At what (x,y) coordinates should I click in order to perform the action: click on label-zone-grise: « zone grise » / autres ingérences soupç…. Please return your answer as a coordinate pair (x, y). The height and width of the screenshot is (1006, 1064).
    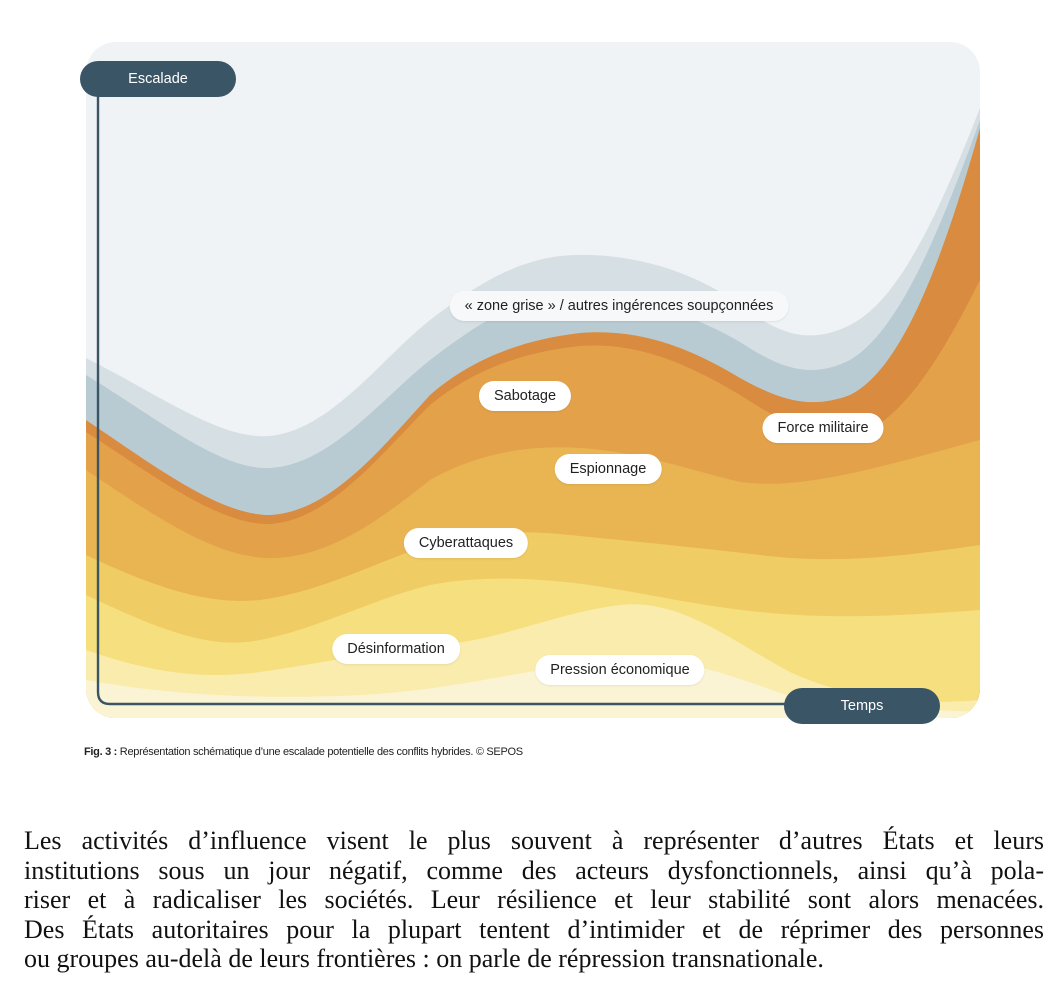
    Looking at the image, I should click on (619, 306).